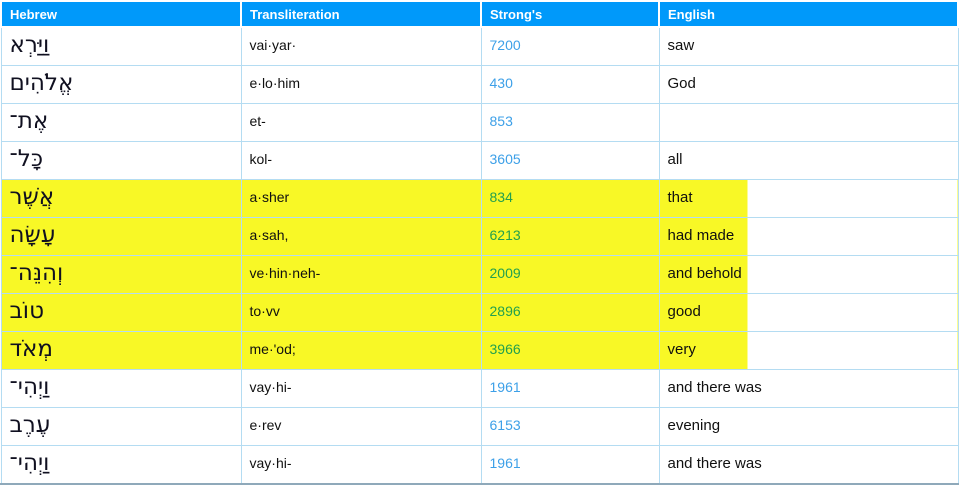 The height and width of the screenshot is (485, 959). Describe the element at coordinates (681, 349) in the screenshot. I see `english-gloss: very` at that location.